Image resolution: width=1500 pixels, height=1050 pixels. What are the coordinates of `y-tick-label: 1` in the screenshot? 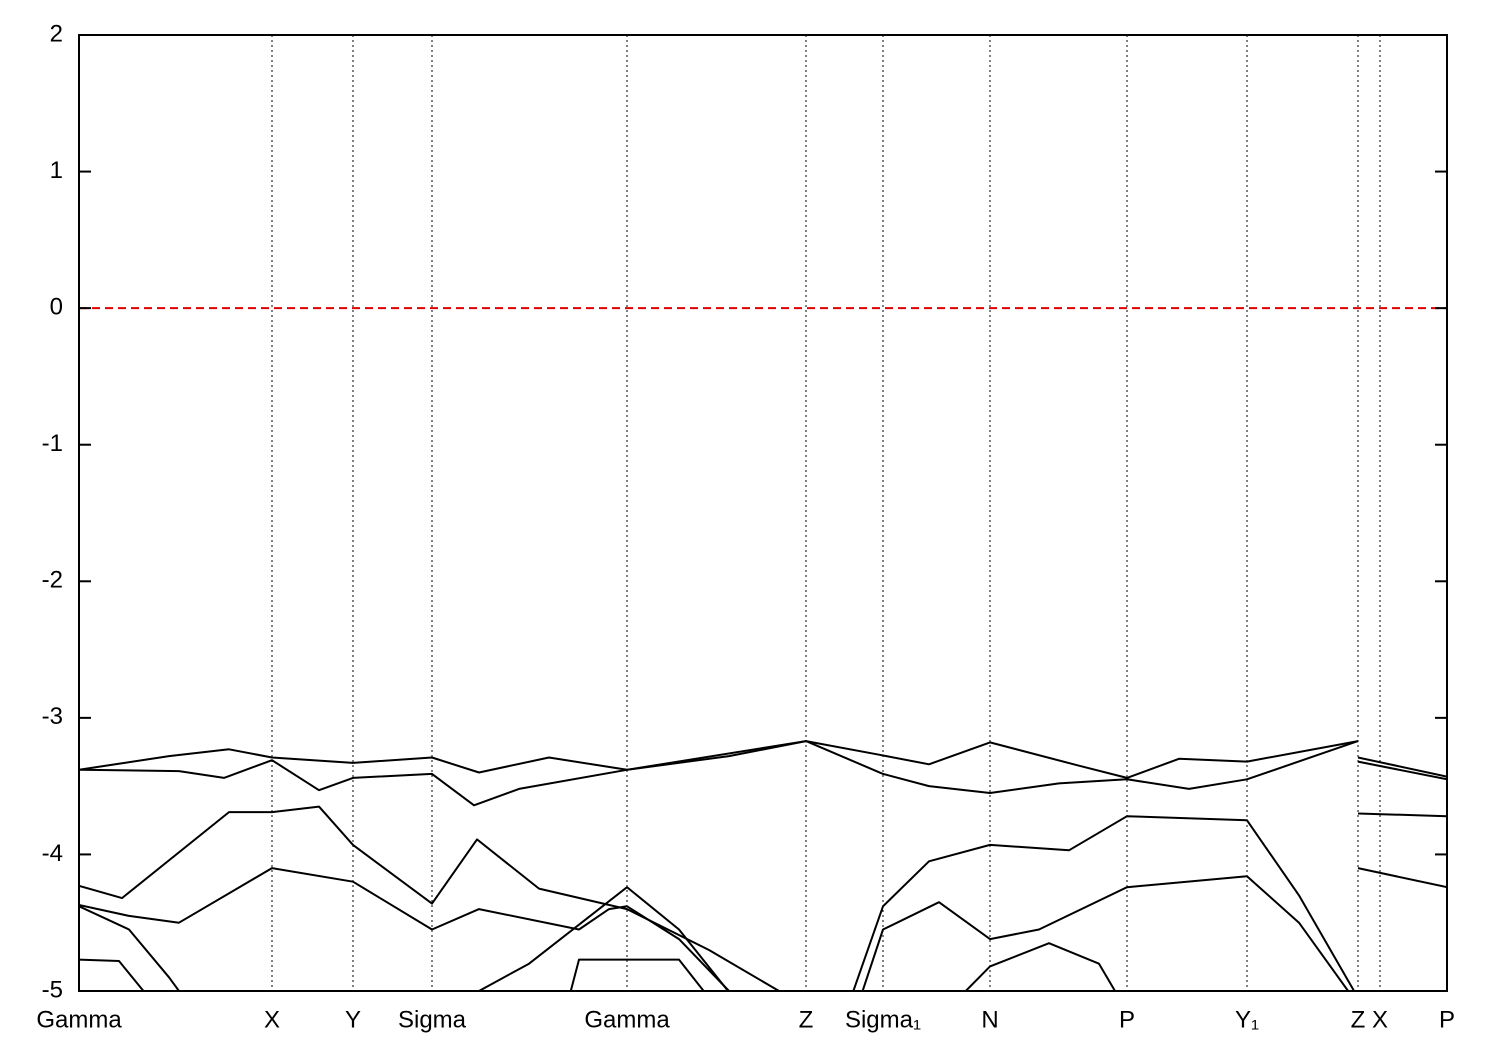 It's located at (56, 170).